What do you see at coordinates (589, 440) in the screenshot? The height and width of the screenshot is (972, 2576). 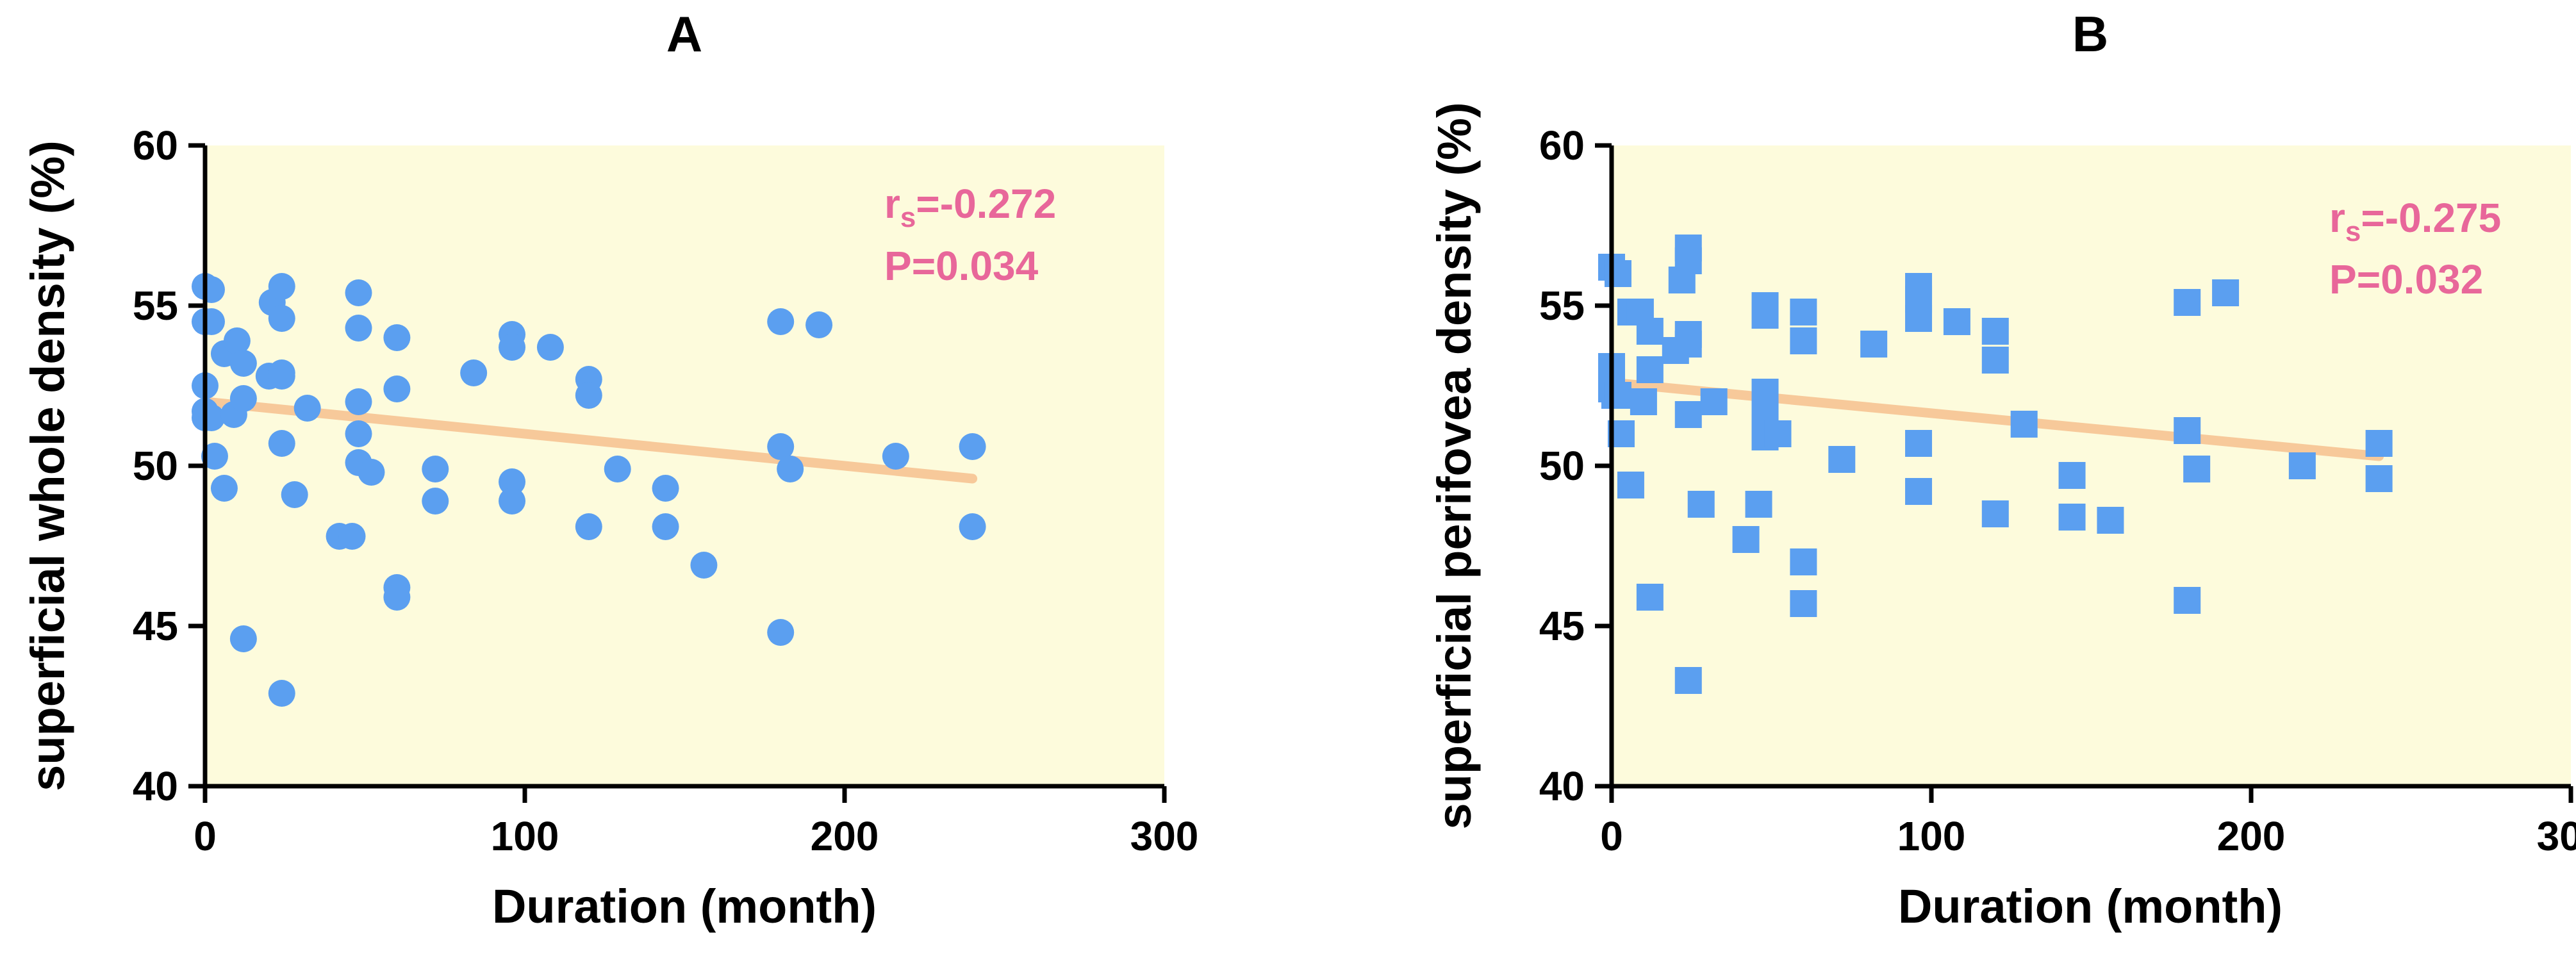 I see `regression-line` at bounding box center [589, 440].